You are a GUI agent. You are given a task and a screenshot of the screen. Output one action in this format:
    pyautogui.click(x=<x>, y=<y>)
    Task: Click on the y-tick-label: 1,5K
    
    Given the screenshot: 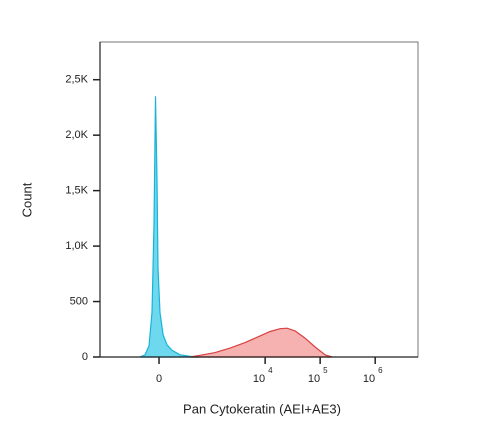 What is the action you would take?
    pyautogui.click(x=76, y=191)
    